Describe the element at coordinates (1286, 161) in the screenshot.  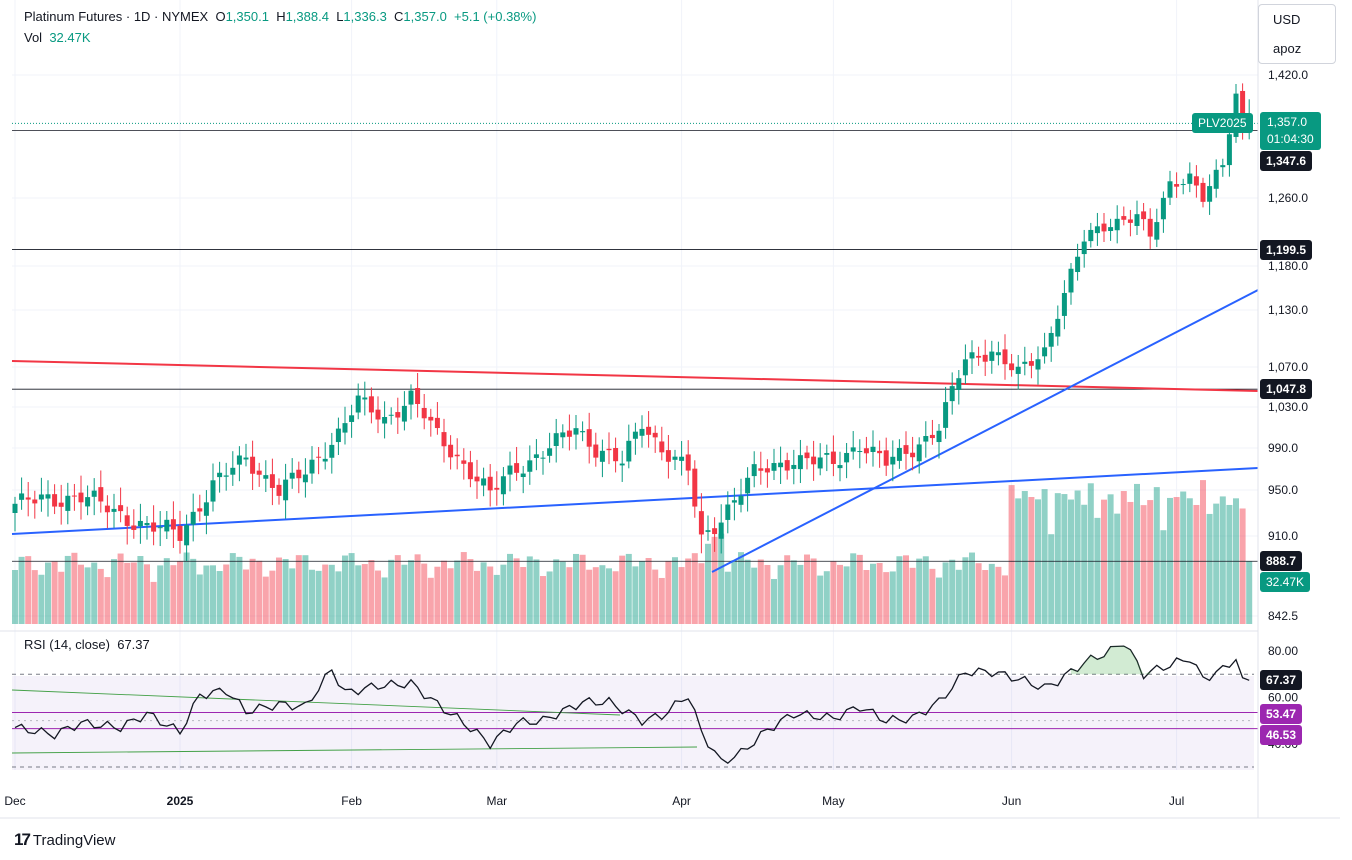
I see `level-tag-1347: 1,347.6` at that location.